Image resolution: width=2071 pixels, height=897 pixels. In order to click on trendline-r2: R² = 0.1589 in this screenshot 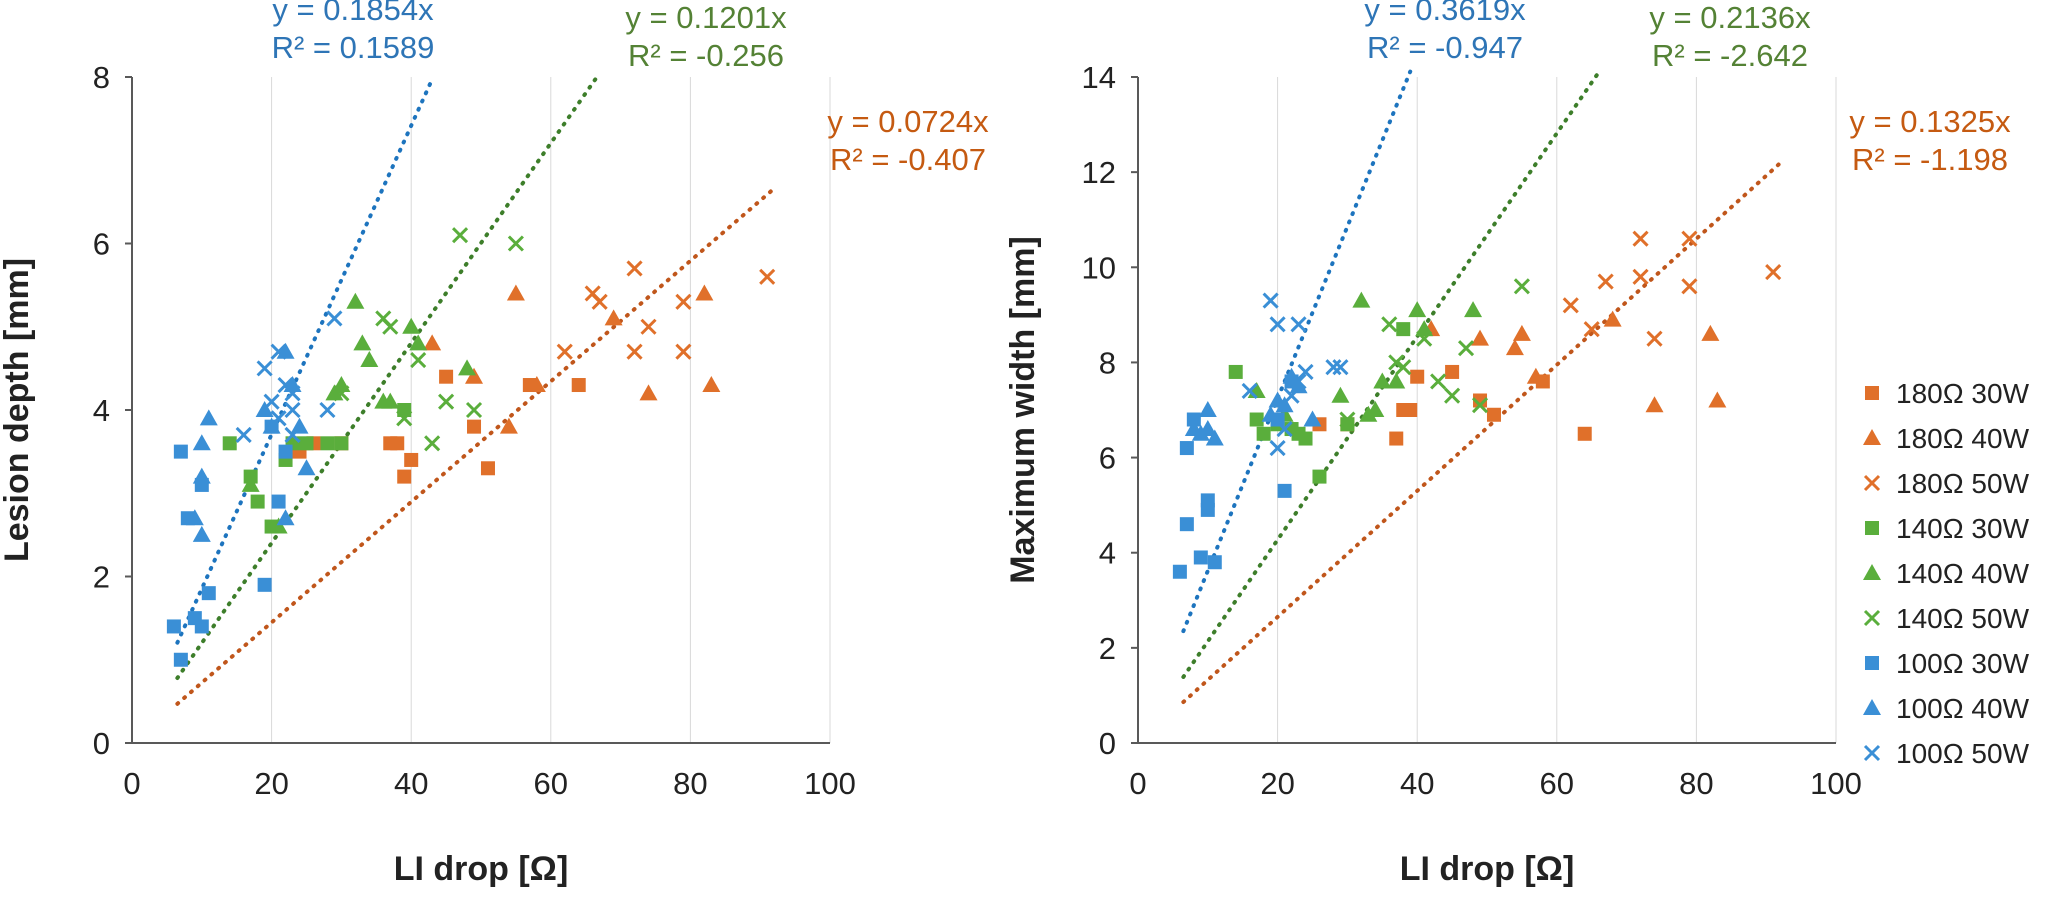, I will do `click(353, 47)`.